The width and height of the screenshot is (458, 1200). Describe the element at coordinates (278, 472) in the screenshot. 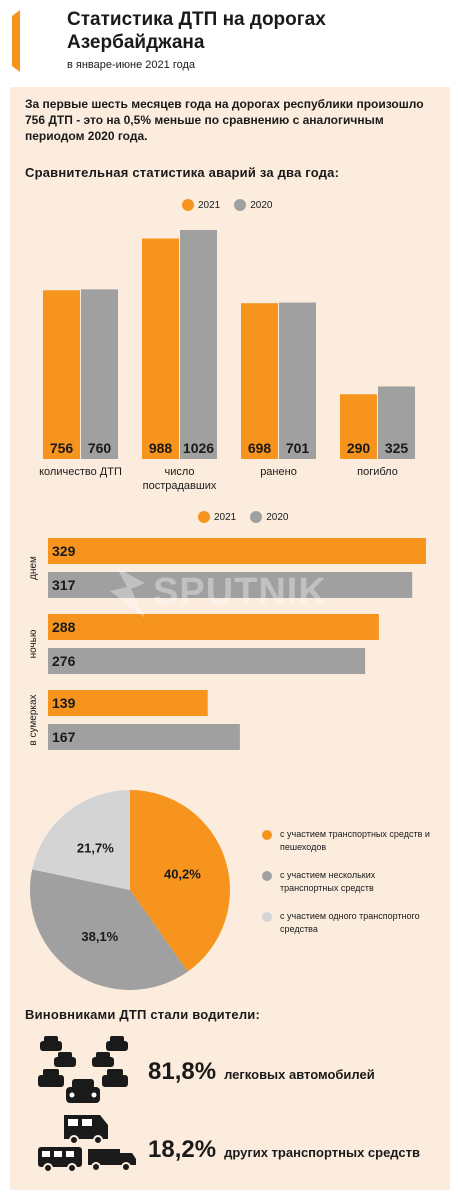

I see `category-label: ранено` at that location.